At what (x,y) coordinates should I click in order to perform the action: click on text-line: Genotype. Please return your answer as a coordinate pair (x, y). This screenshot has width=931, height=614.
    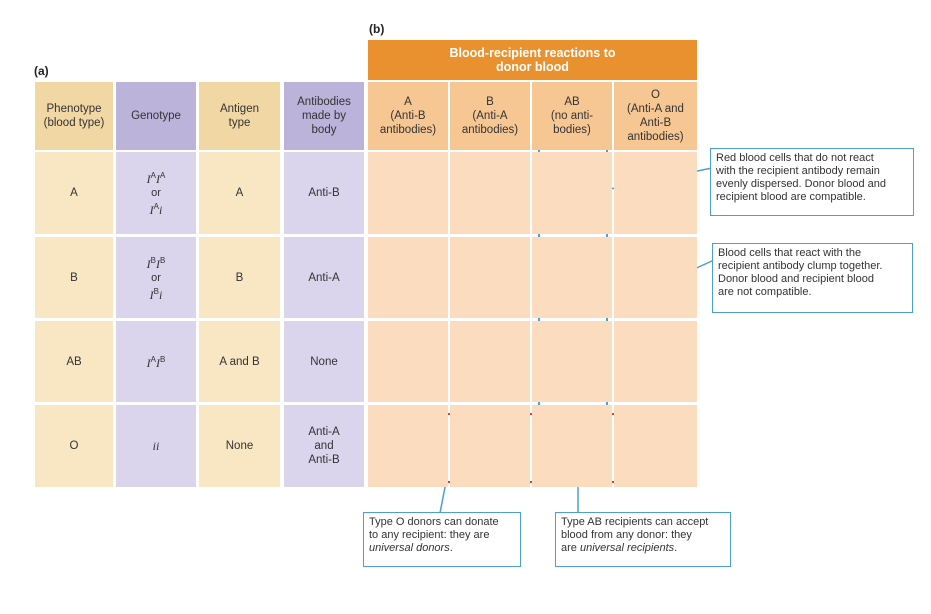
    Looking at the image, I should click on (156, 116).